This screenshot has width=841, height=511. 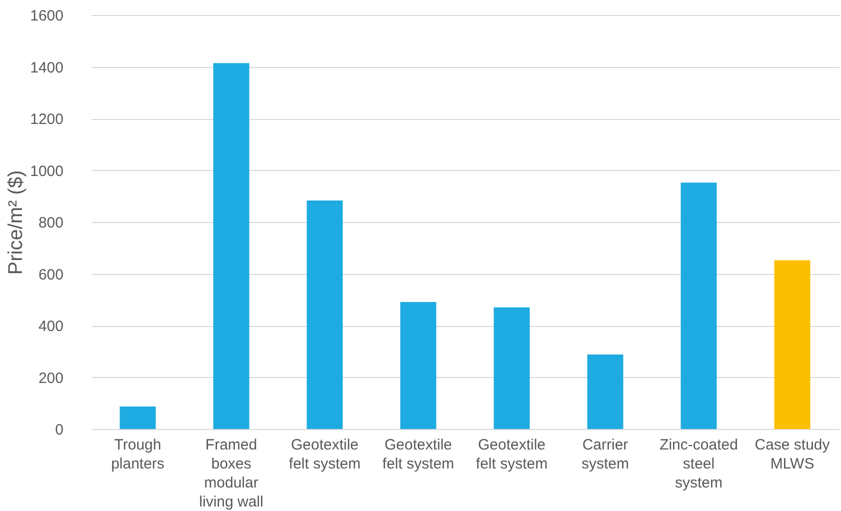 What do you see at coordinates (605, 454) in the screenshot?
I see `x-tick-label: Carrier system` at bounding box center [605, 454].